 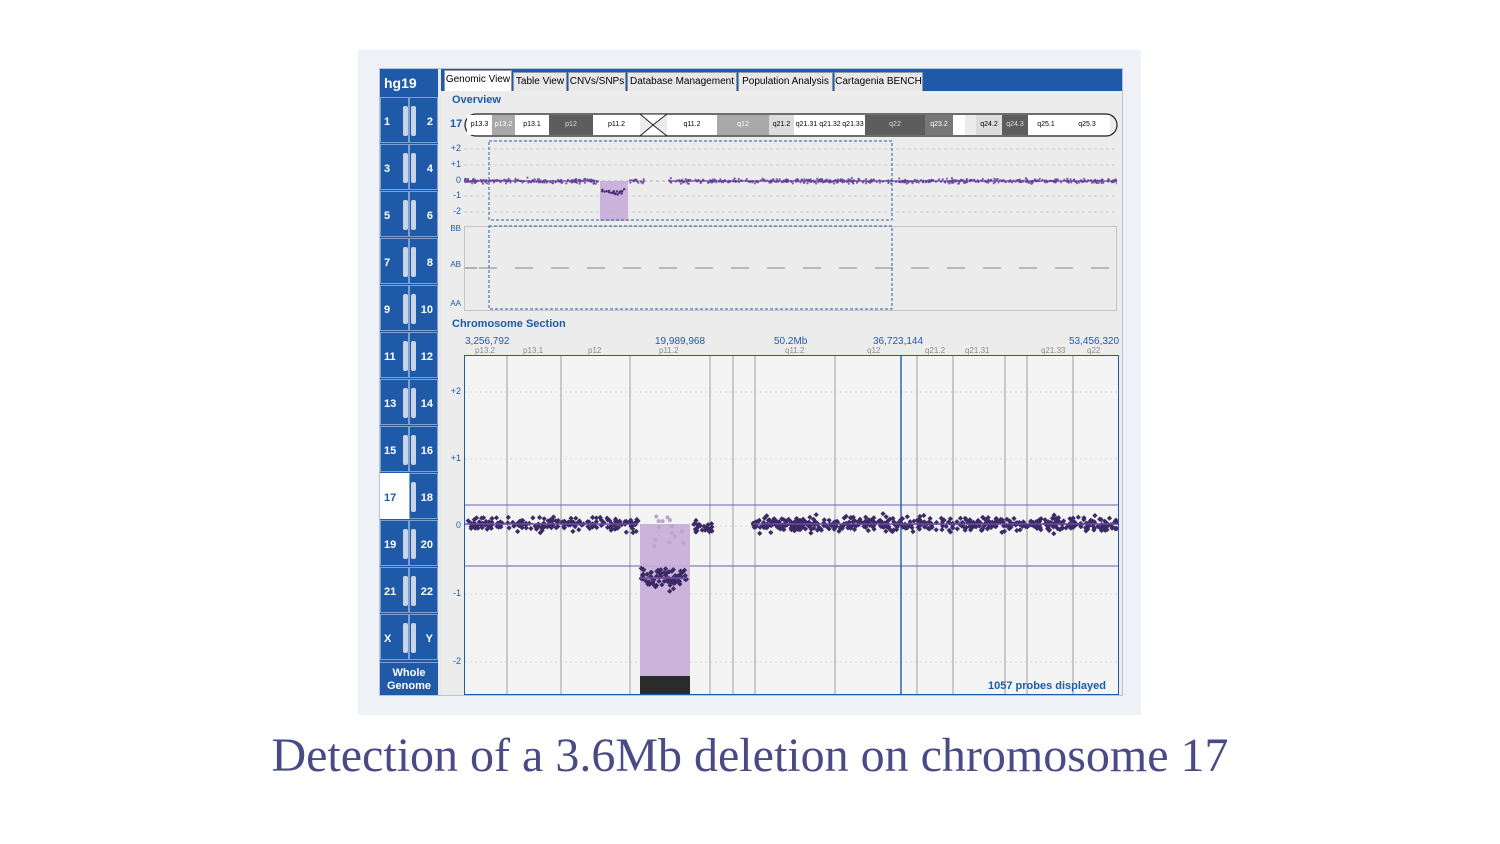 What do you see at coordinates (394, 590) in the screenshot?
I see `chromosome-button-21: 21` at bounding box center [394, 590].